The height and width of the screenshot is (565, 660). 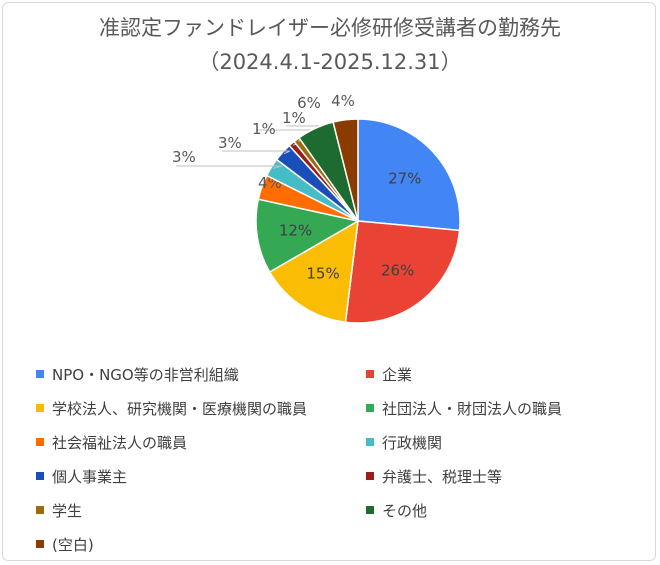 I want to click on legend-item-1: 企業, so click(x=501, y=374).